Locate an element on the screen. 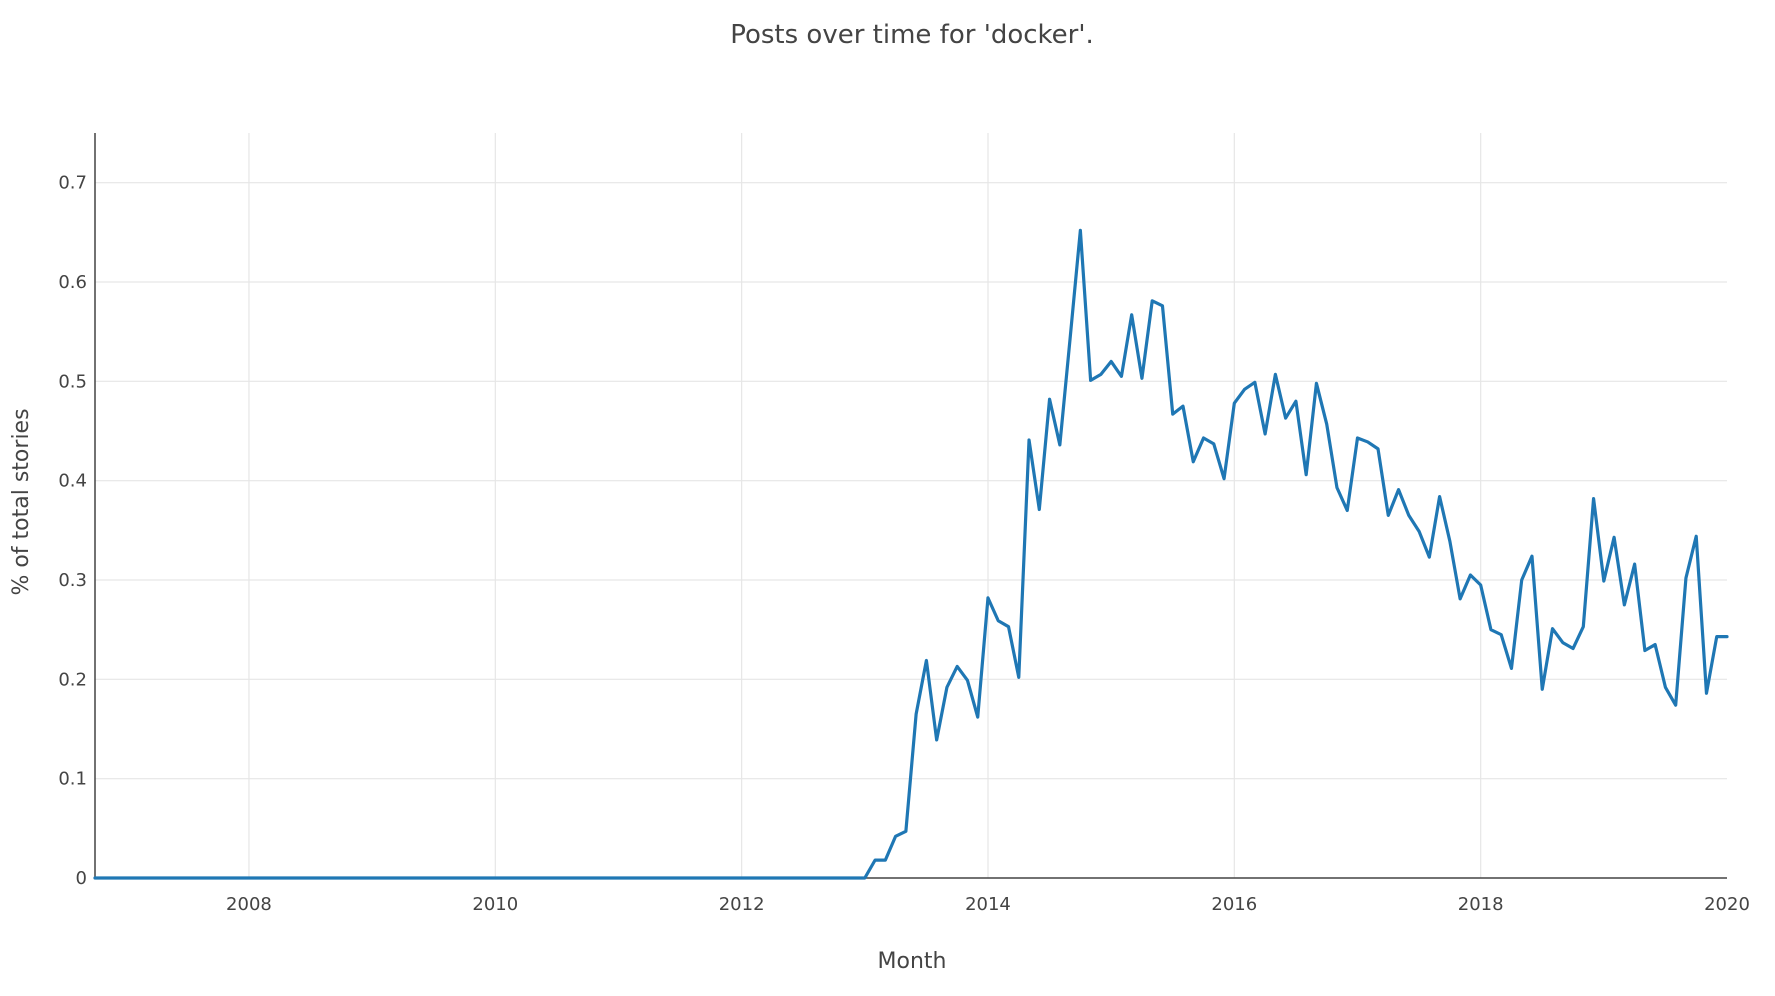  y-tick-label: 0.4 is located at coordinates (72, 481).